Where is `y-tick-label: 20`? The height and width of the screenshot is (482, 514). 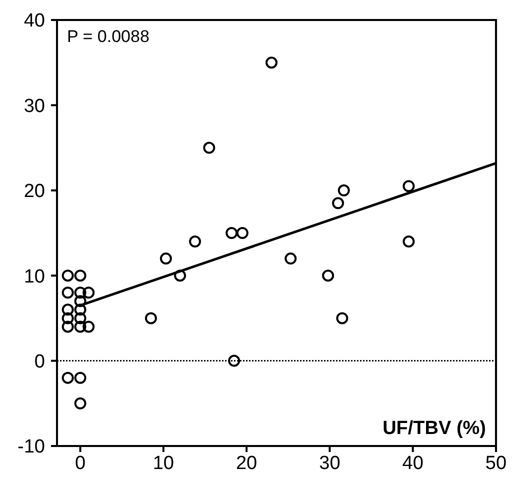
y-tick-label: 20 is located at coordinates (34, 191).